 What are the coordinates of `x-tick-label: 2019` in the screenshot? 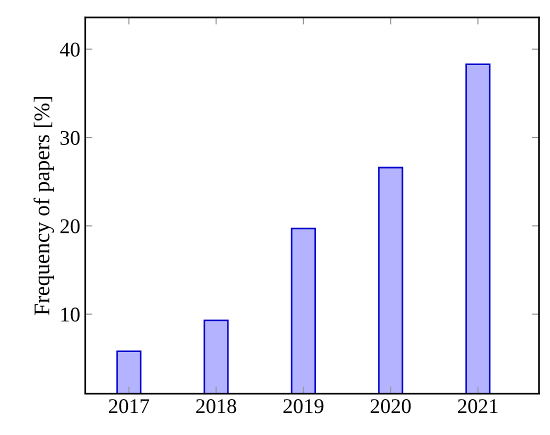 It's located at (303, 406).